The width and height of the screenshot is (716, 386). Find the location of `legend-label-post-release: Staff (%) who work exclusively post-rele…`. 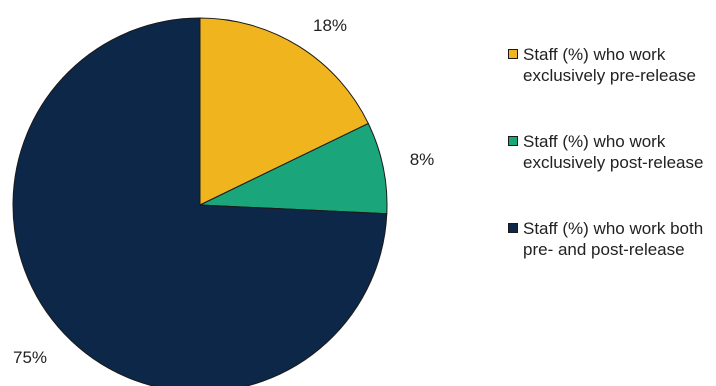

legend-label-post-release: Staff (%) who work exclusively post-rele… is located at coordinates (613, 152).